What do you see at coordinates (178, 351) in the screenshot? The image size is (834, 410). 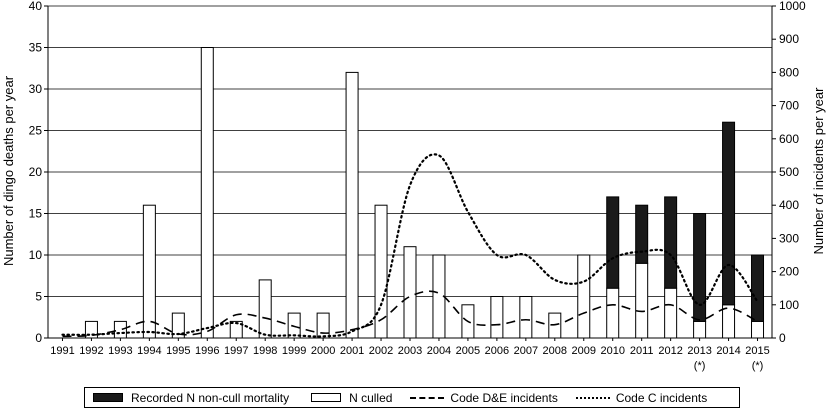 I see `x-tick-label: 1995` at bounding box center [178, 351].